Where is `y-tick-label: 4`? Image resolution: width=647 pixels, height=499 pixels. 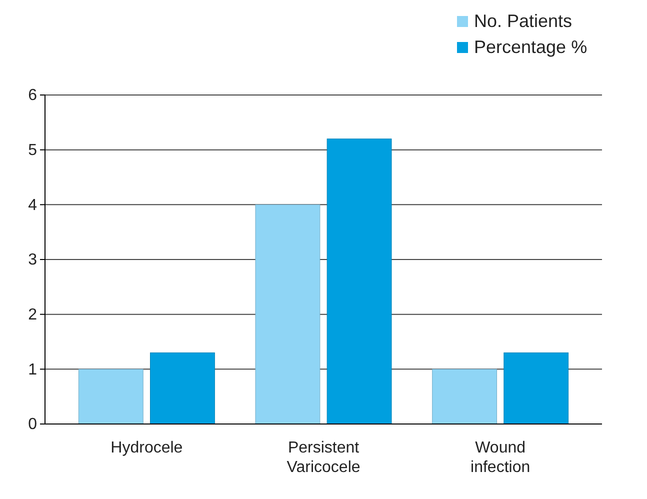
y-tick-label: 4 is located at coordinates (33, 205).